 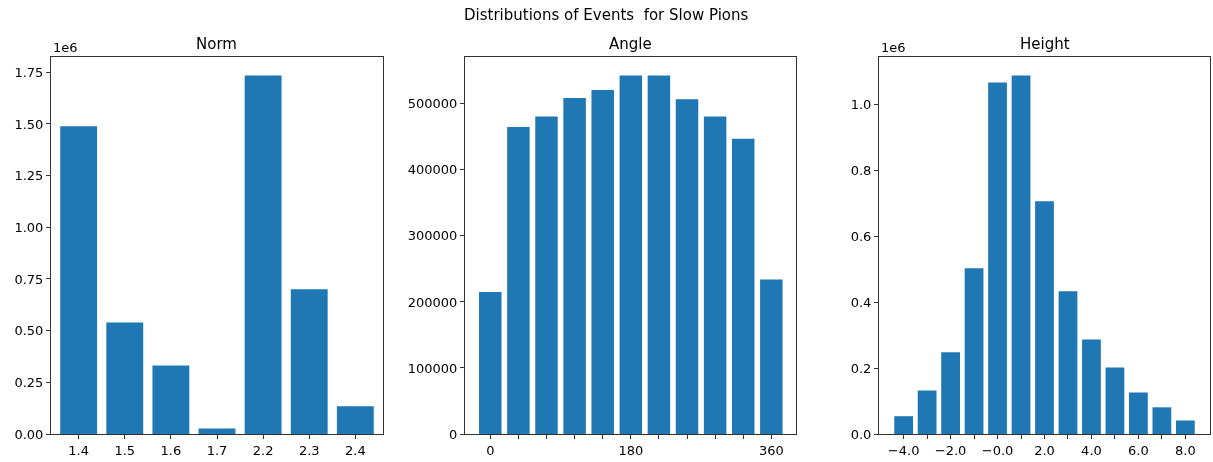 I want to click on x-tick-label: 1.5, so click(x=125, y=450).